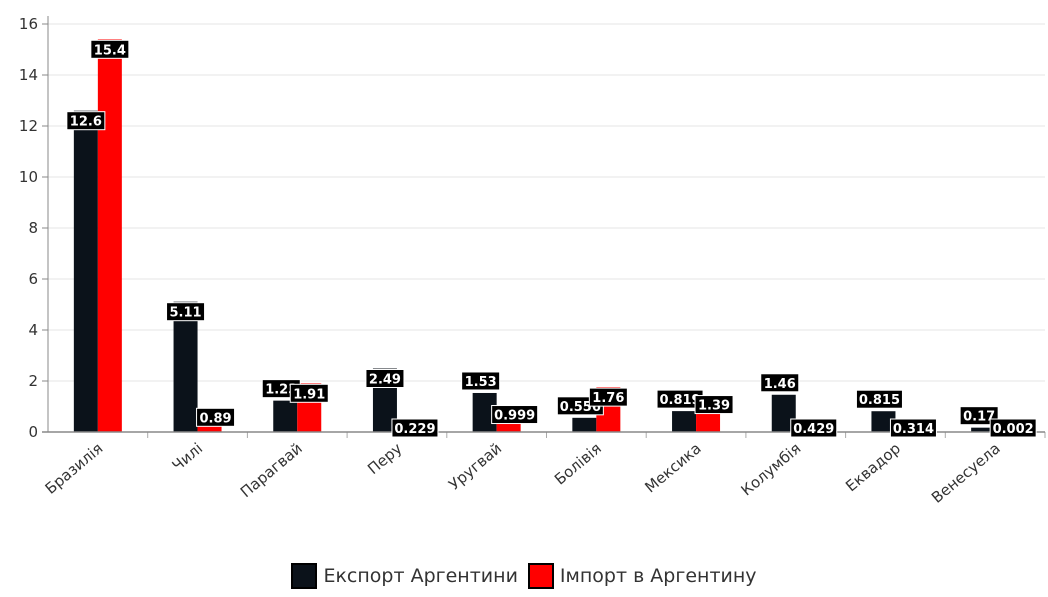 This screenshot has height=597, width=1048. Describe the element at coordinates (420, 576) in the screenshot. I see `legend-label-export: Експорт Аргентини` at that location.